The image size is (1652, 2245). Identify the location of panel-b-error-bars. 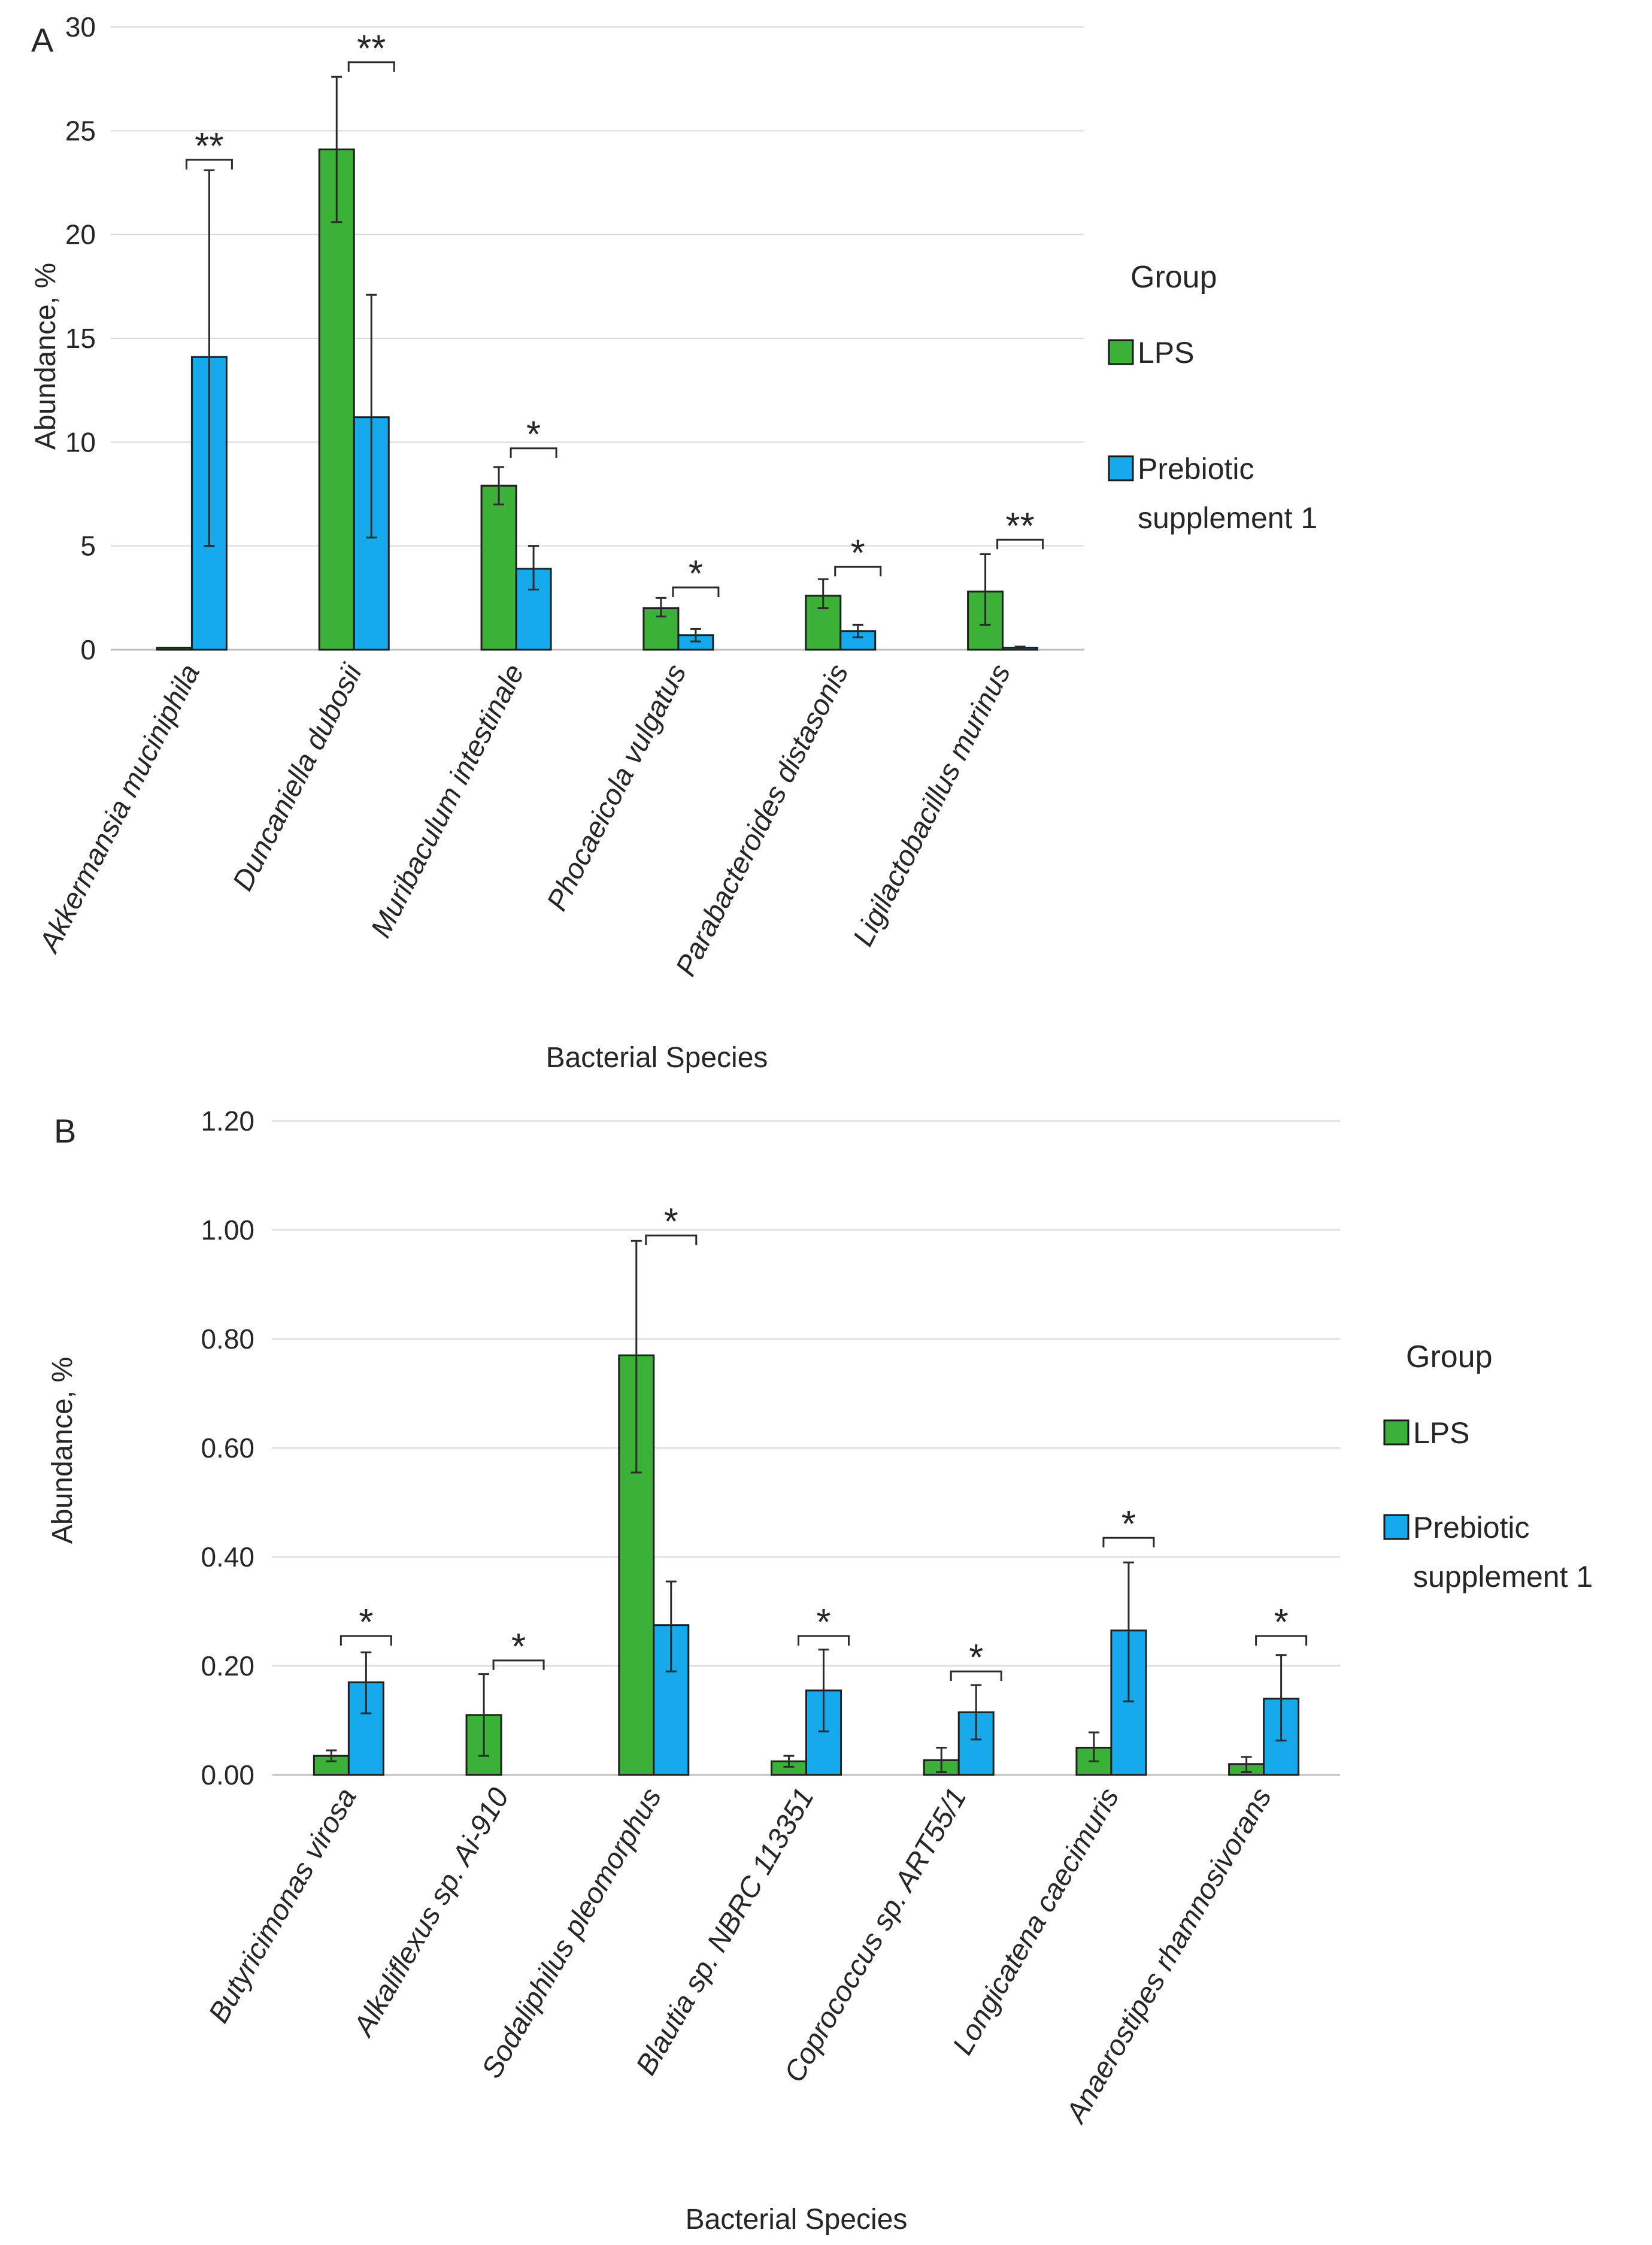
(807, 1506).